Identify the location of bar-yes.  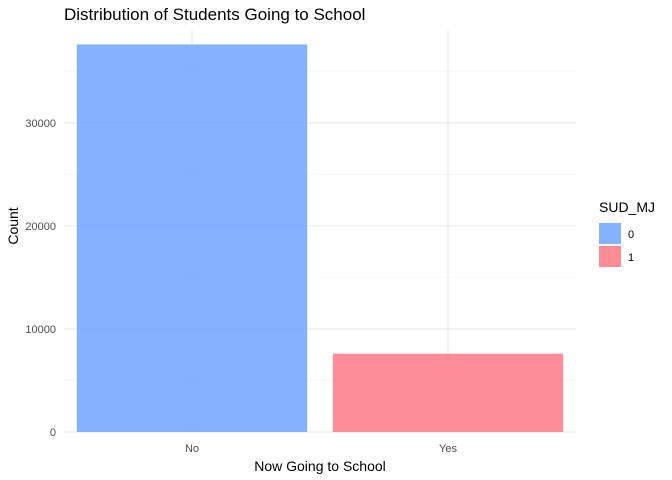
(448, 392).